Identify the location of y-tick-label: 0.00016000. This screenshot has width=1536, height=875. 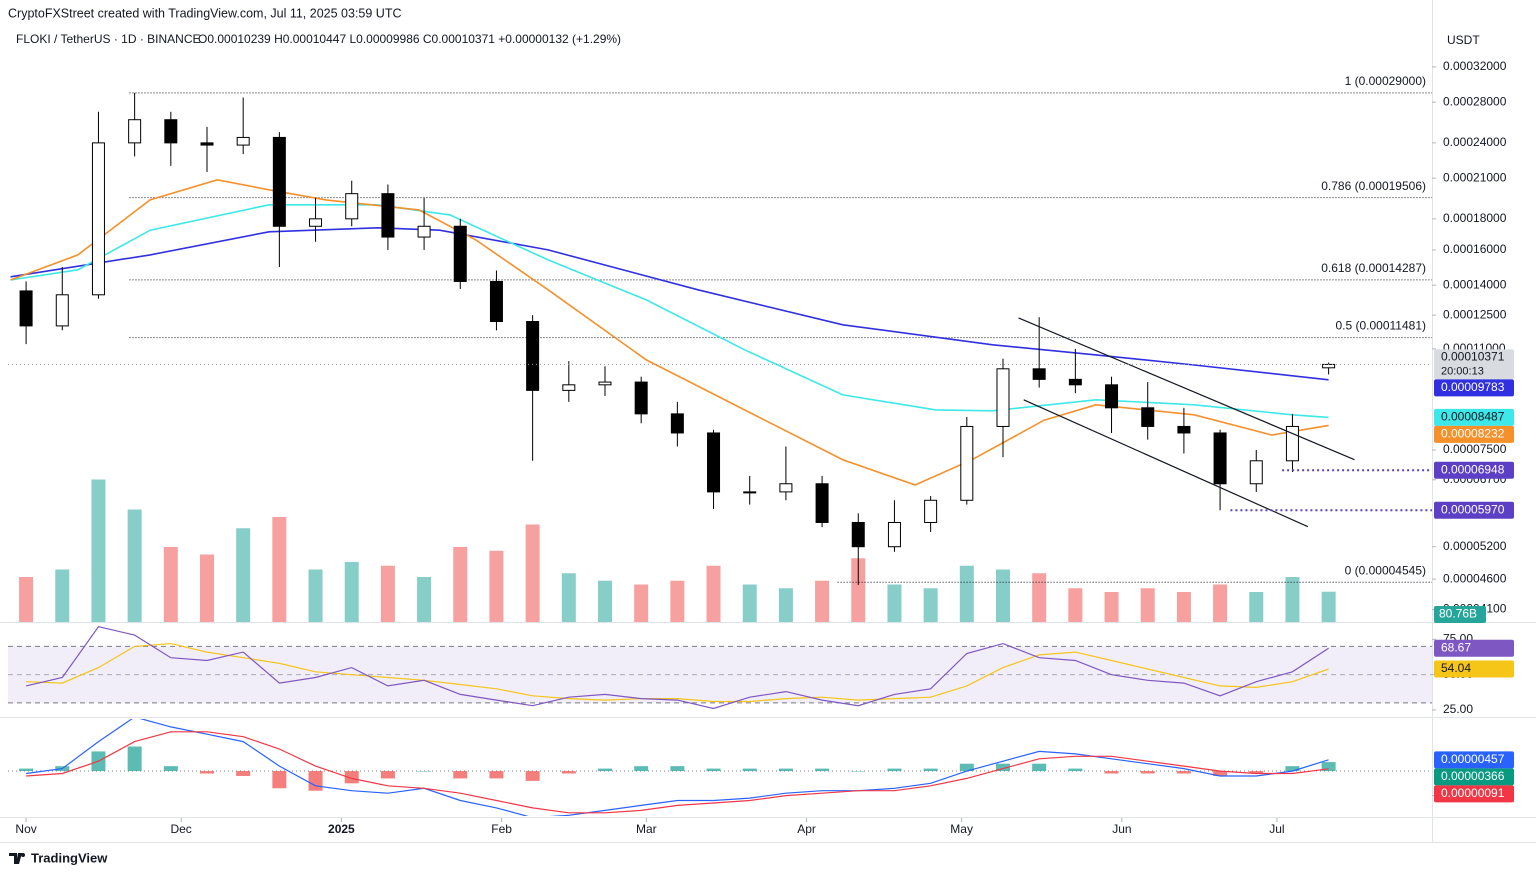
(1475, 249).